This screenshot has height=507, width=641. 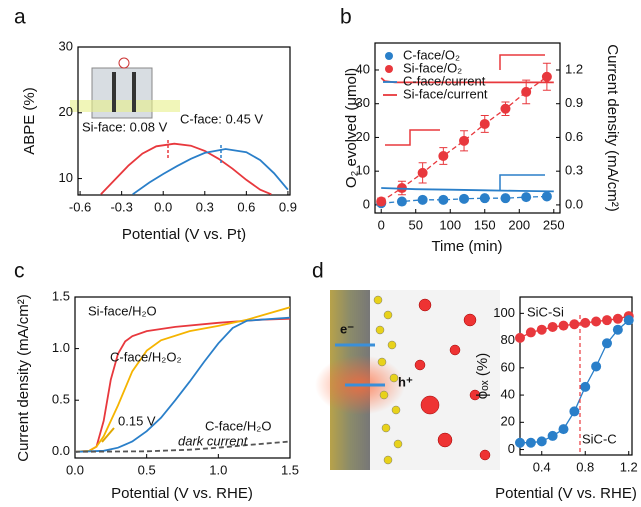 What do you see at coordinates (466, 246) in the screenshot?
I see `x-axis-label: Time (min)` at bounding box center [466, 246].